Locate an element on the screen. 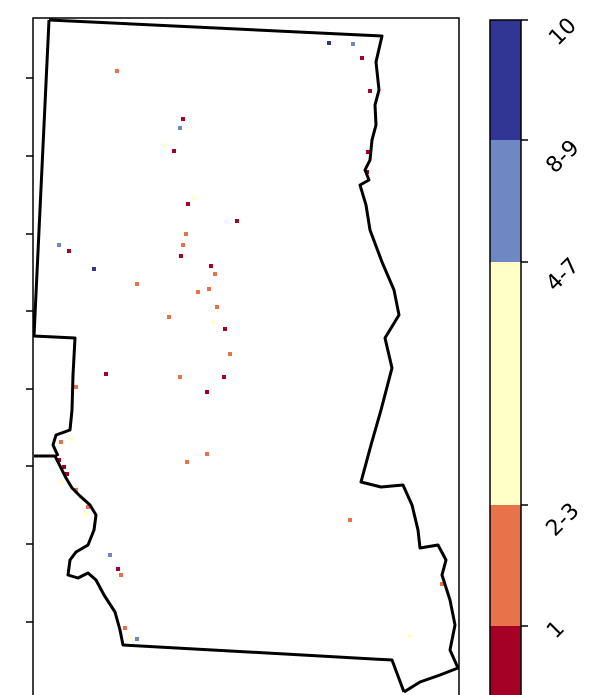 This screenshot has width=606, height=695. northwest-boundary is located at coordinates (54, 238).